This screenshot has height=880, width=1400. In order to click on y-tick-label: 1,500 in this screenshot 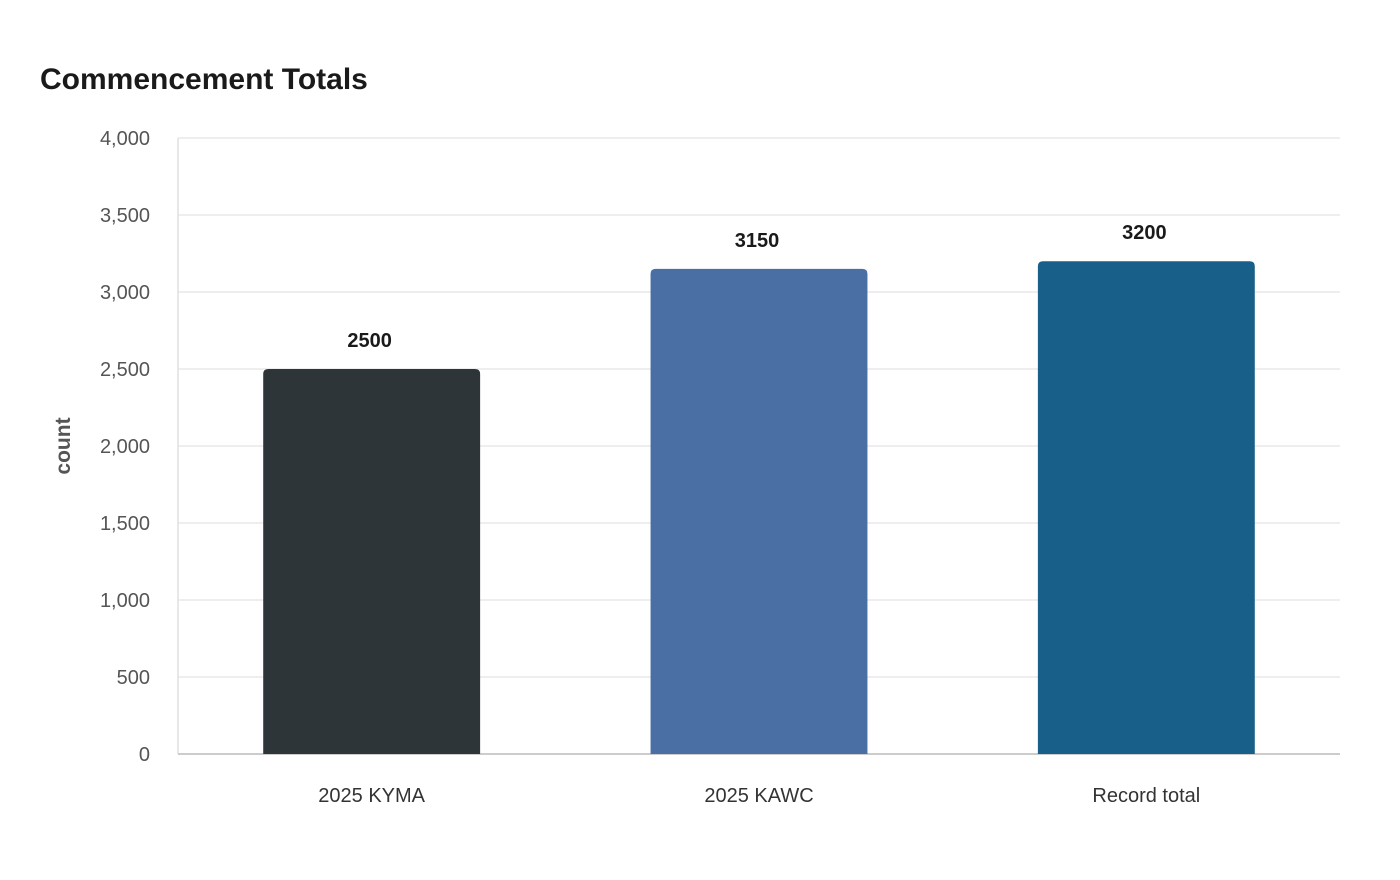, I will do `click(125, 524)`.